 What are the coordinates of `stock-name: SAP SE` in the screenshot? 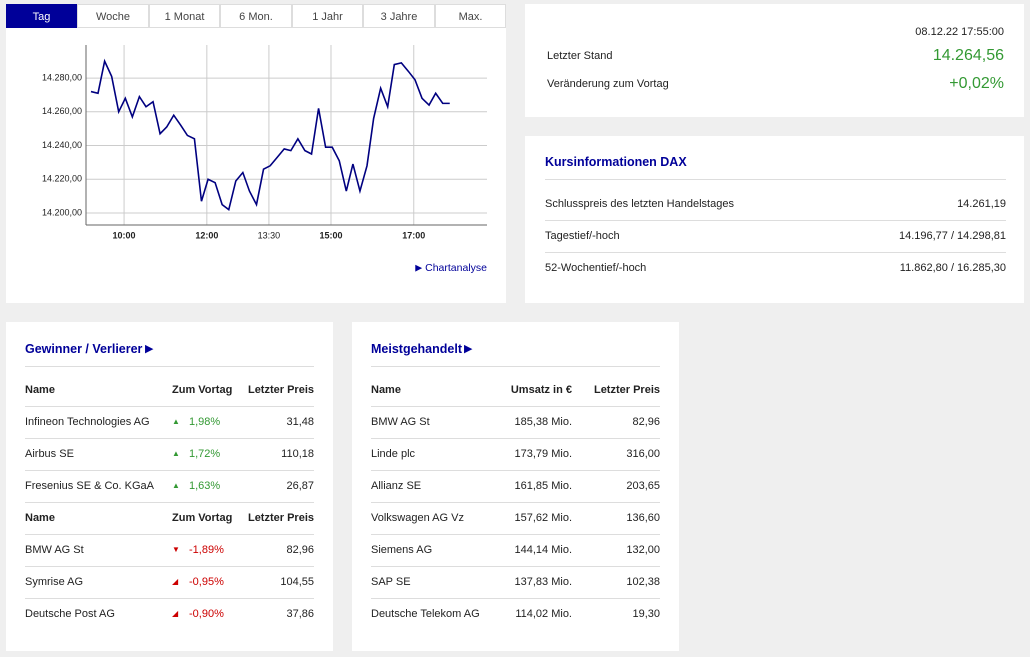 It's located at (391, 582).